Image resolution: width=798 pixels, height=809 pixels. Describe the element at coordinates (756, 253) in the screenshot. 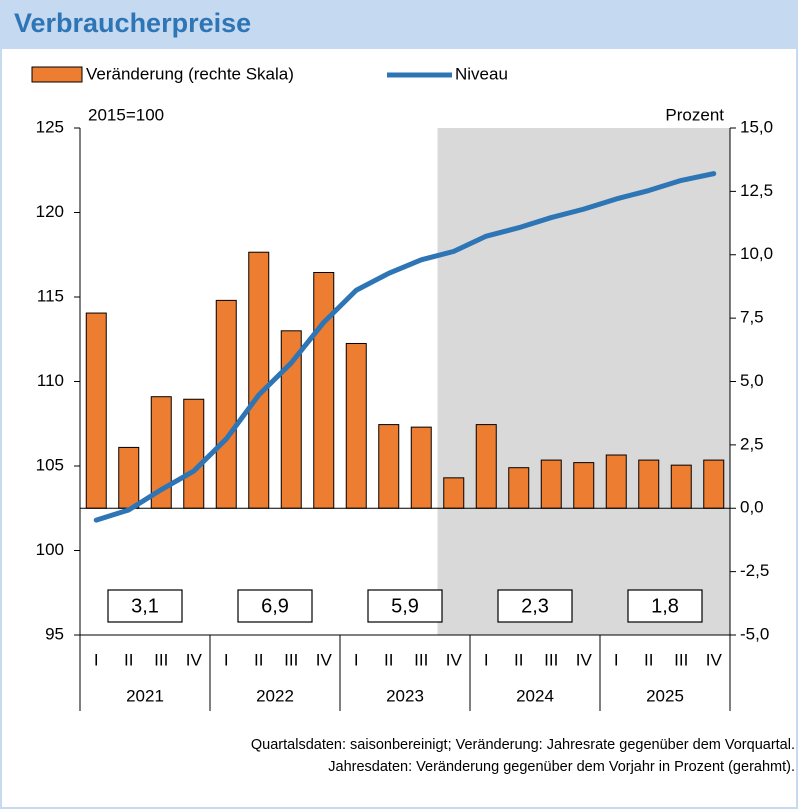

I see `y2-tick-label: 10,0` at that location.